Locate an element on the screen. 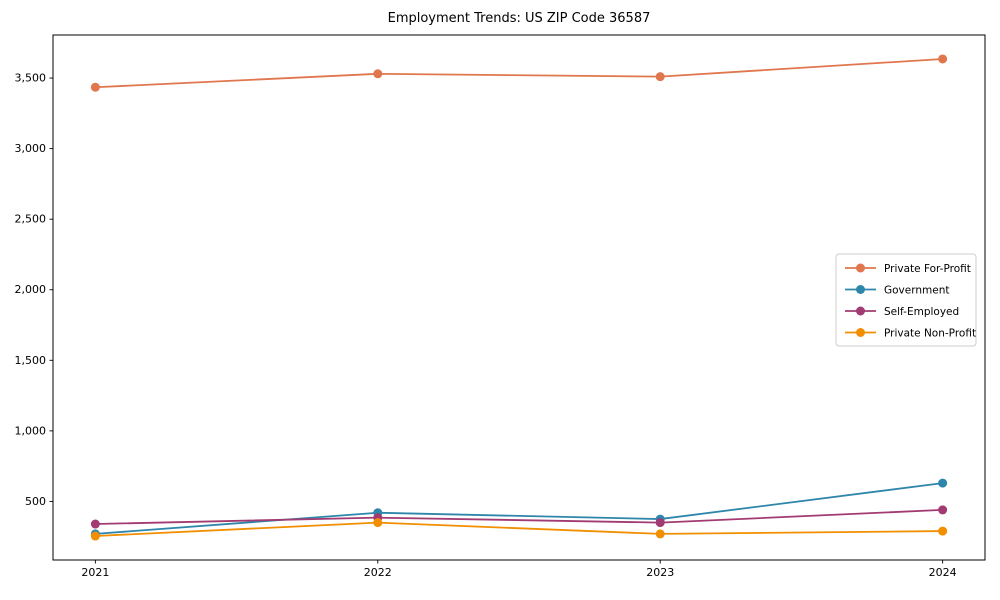 This screenshot has width=1000, height=600. y-tick-label: 500 is located at coordinates (35, 501).